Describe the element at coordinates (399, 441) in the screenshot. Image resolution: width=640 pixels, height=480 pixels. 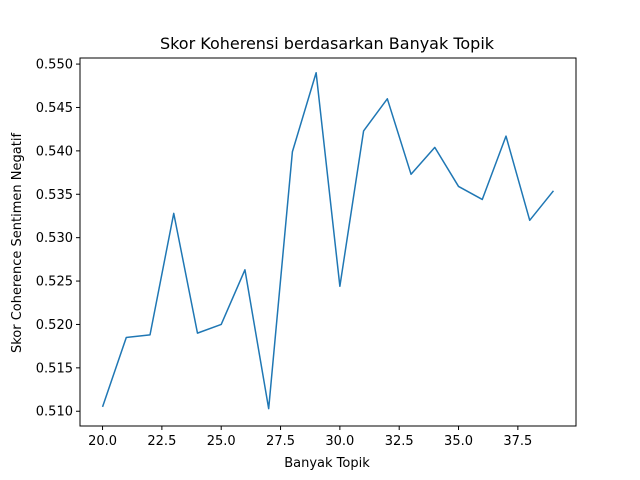
I see `x-tick-label: 32.5` at that location.